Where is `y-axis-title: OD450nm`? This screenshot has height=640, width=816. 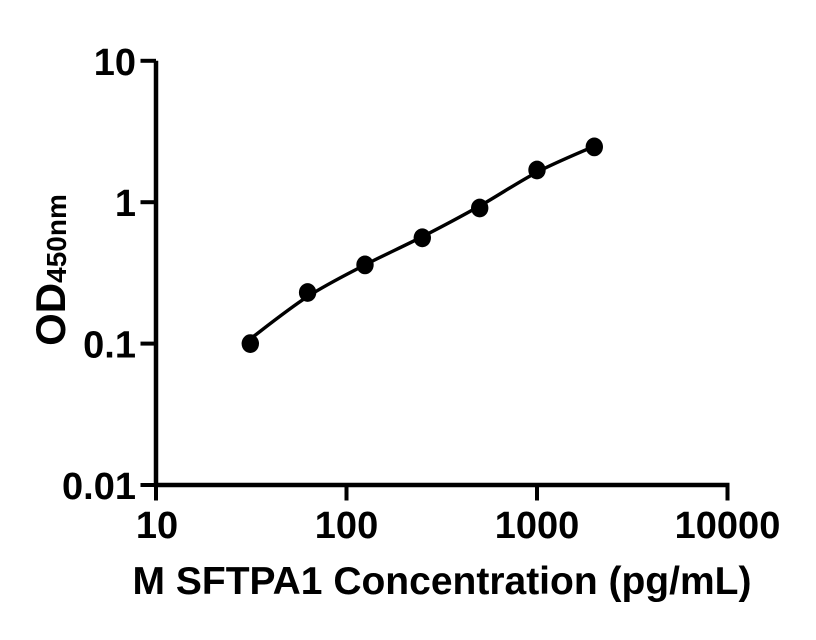 y-axis-title: OD450nm is located at coordinates (50, 270).